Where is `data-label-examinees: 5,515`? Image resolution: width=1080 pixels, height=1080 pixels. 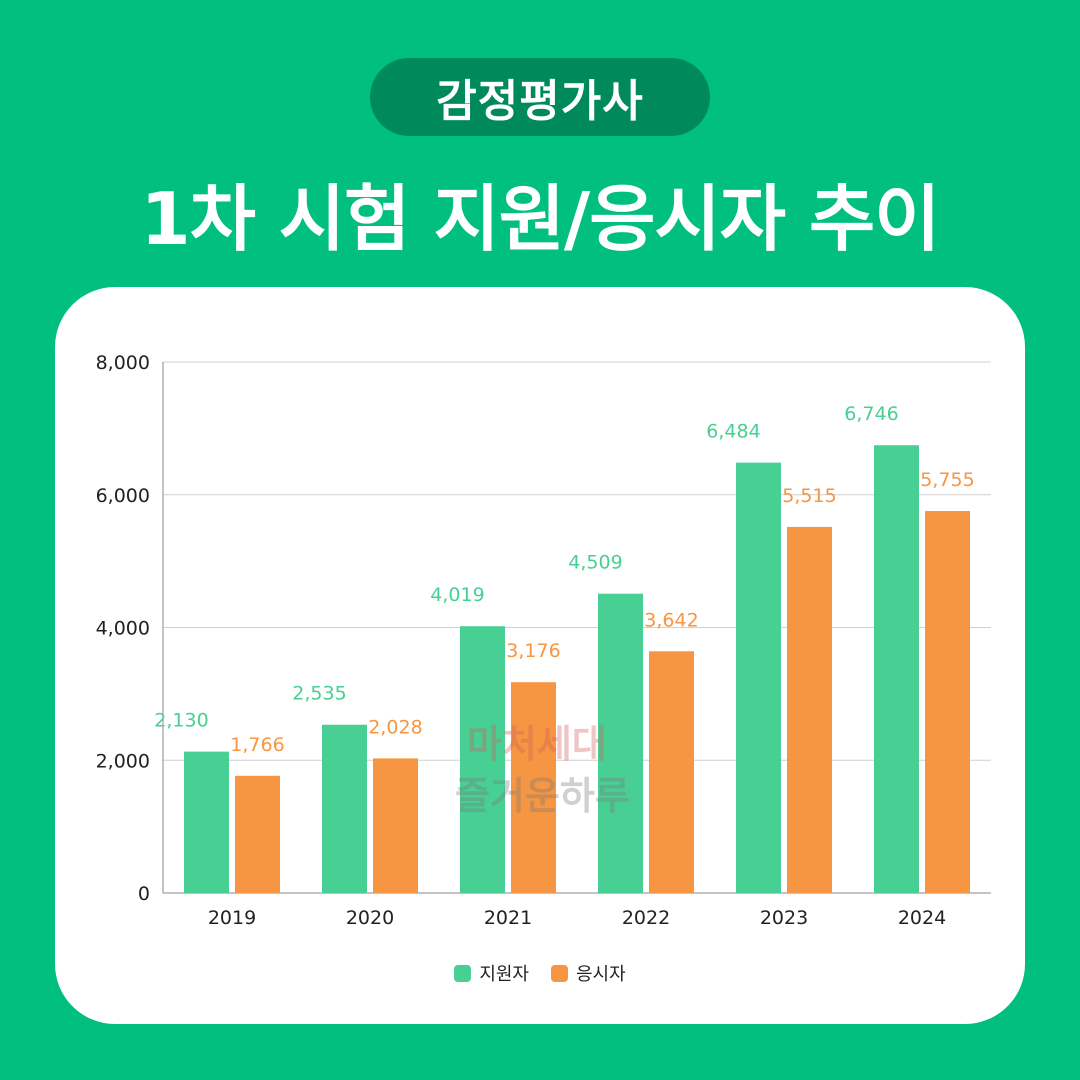
data-label-examinees: 5,515 is located at coordinates (809, 496).